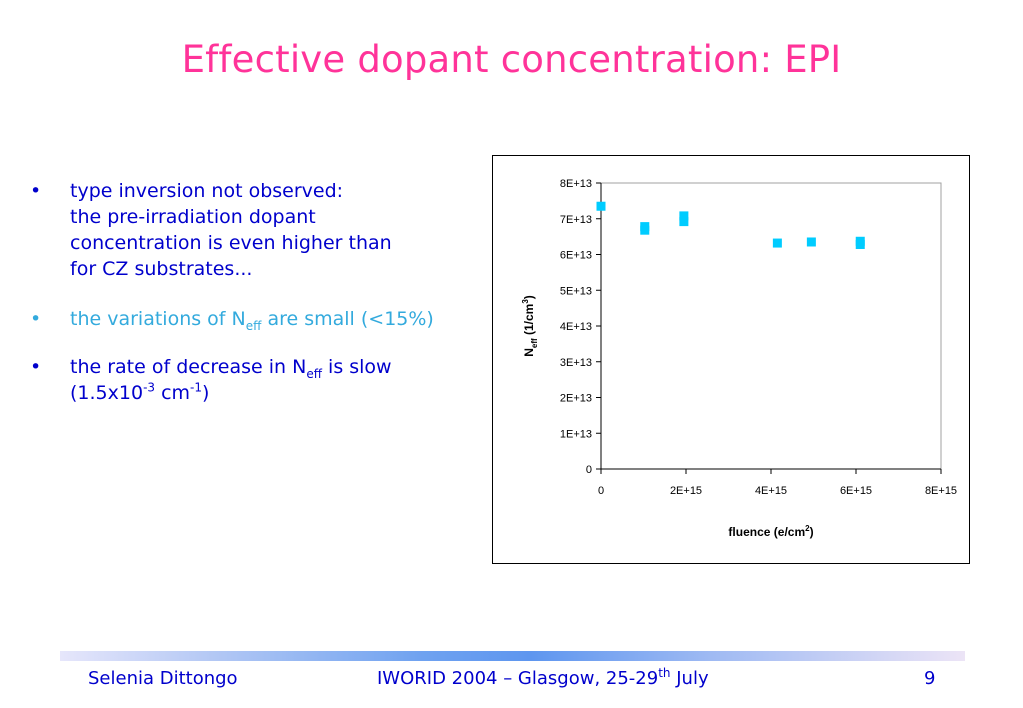 The height and width of the screenshot is (708, 1023). Describe the element at coordinates (766, 532) in the screenshot. I see `x-axis-label-text: fluence (e/cm` at that location.